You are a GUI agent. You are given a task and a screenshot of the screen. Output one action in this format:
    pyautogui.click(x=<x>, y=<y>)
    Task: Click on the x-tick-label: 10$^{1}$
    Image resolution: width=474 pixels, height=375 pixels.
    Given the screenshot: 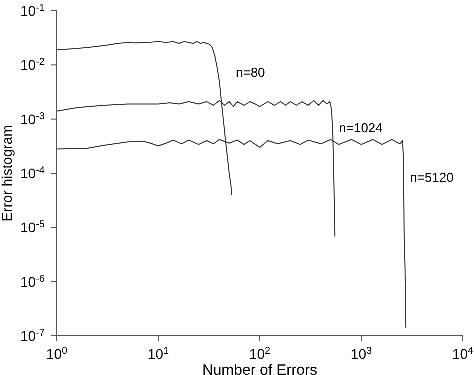 What is the action you would take?
    pyautogui.click(x=159, y=354)
    